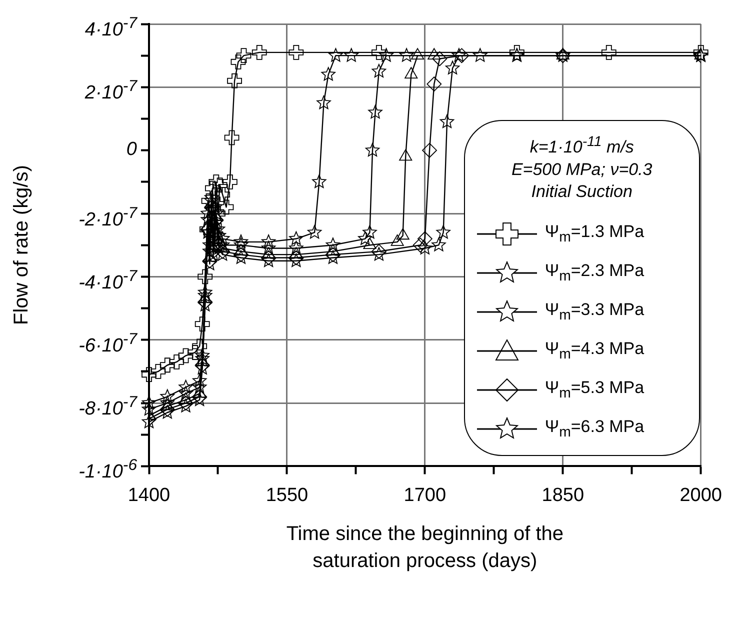 Image resolution: width=732 pixels, height=617 pixels. What do you see at coordinates (425, 548) in the screenshot?
I see `x-axis-title: Time since the beginning of the saturation process (days)` at bounding box center [425, 548].